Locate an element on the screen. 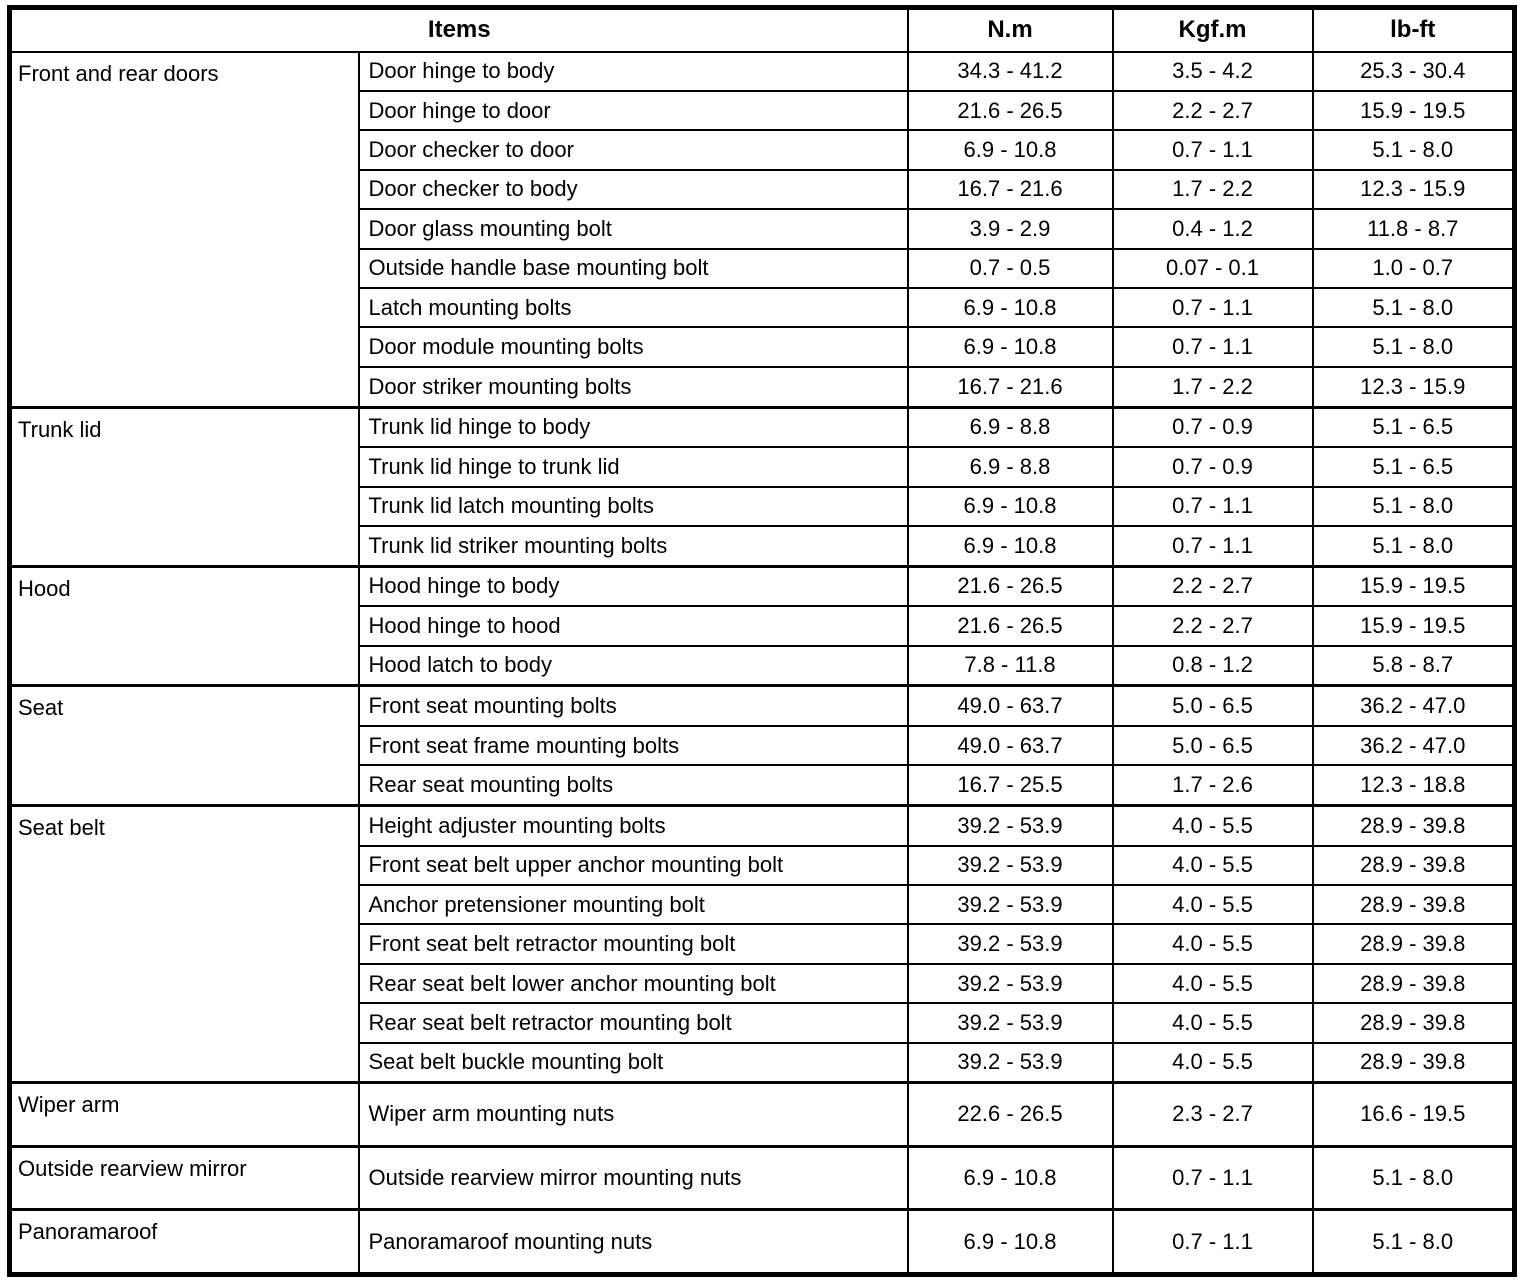  item-cell: Rear seat belt retractor mounting bolt is located at coordinates (633, 1023).